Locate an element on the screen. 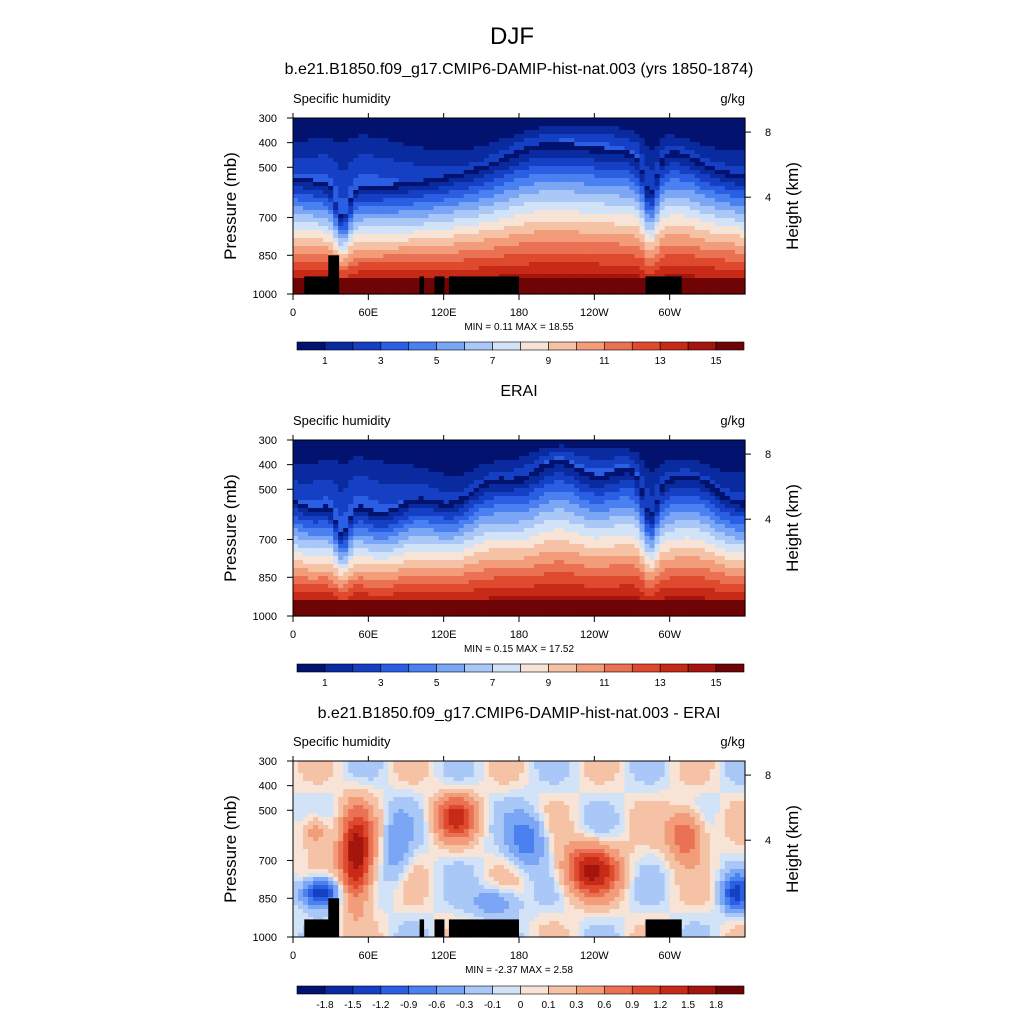  colorbar-swatch is located at coordinates (730, 346).